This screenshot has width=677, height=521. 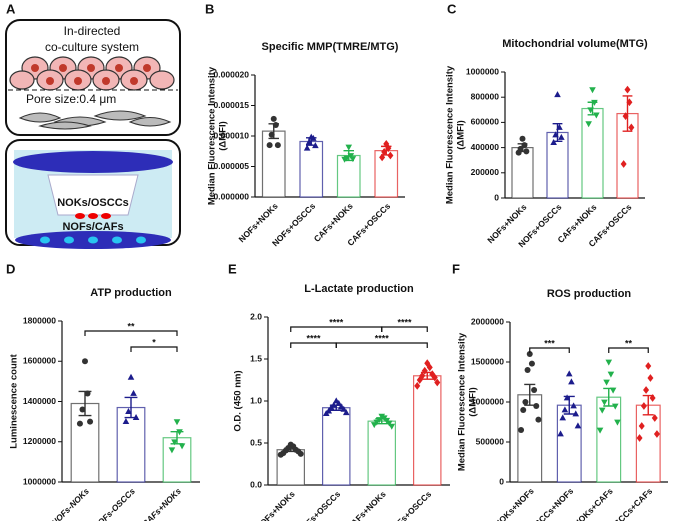 What do you see at coordinates (39, 441) in the screenshot?
I see `y-tick-label: 1200000` at bounding box center [39, 441].